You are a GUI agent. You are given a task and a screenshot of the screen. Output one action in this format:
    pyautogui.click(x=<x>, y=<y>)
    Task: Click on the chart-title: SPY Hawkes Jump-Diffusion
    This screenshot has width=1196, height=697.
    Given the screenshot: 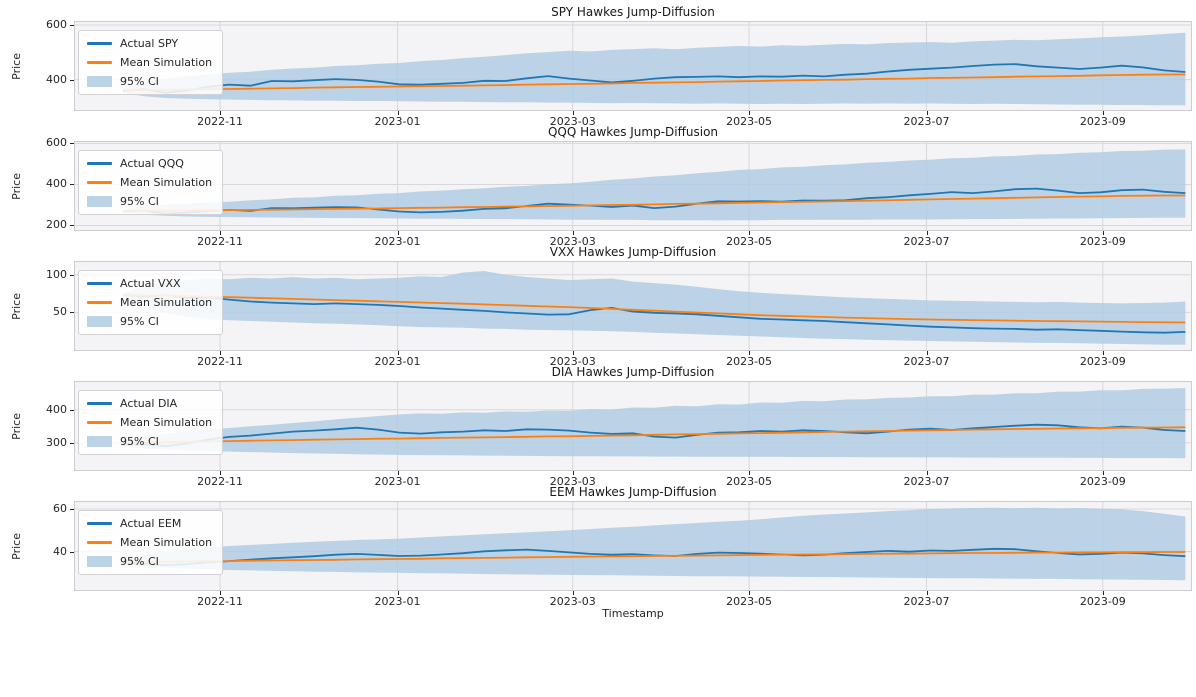 What is the action you would take?
    pyautogui.click(x=633, y=12)
    